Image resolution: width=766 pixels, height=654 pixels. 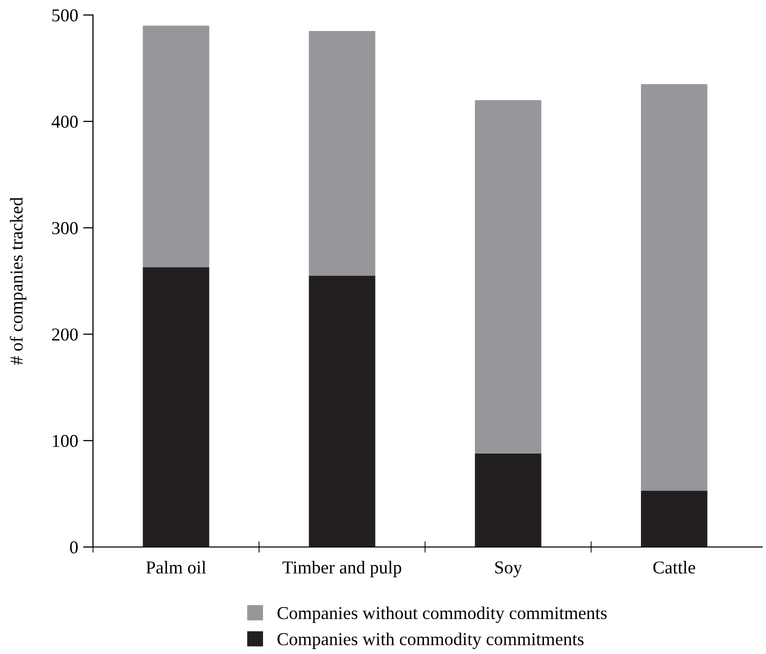 I want to click on x-tick-label: Cattle, so click(x=674, y=567).